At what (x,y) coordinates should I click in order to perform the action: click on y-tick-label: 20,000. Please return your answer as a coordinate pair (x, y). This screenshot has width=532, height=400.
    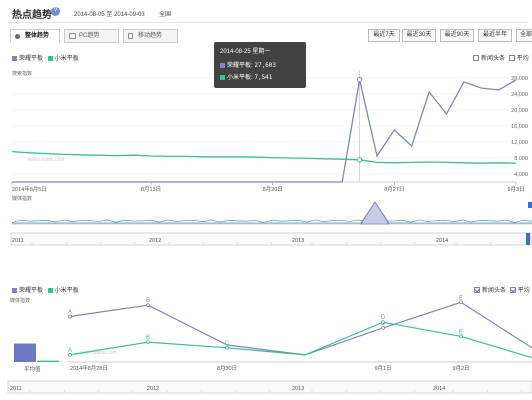
    Looking at the image, I should click on (519, 111).